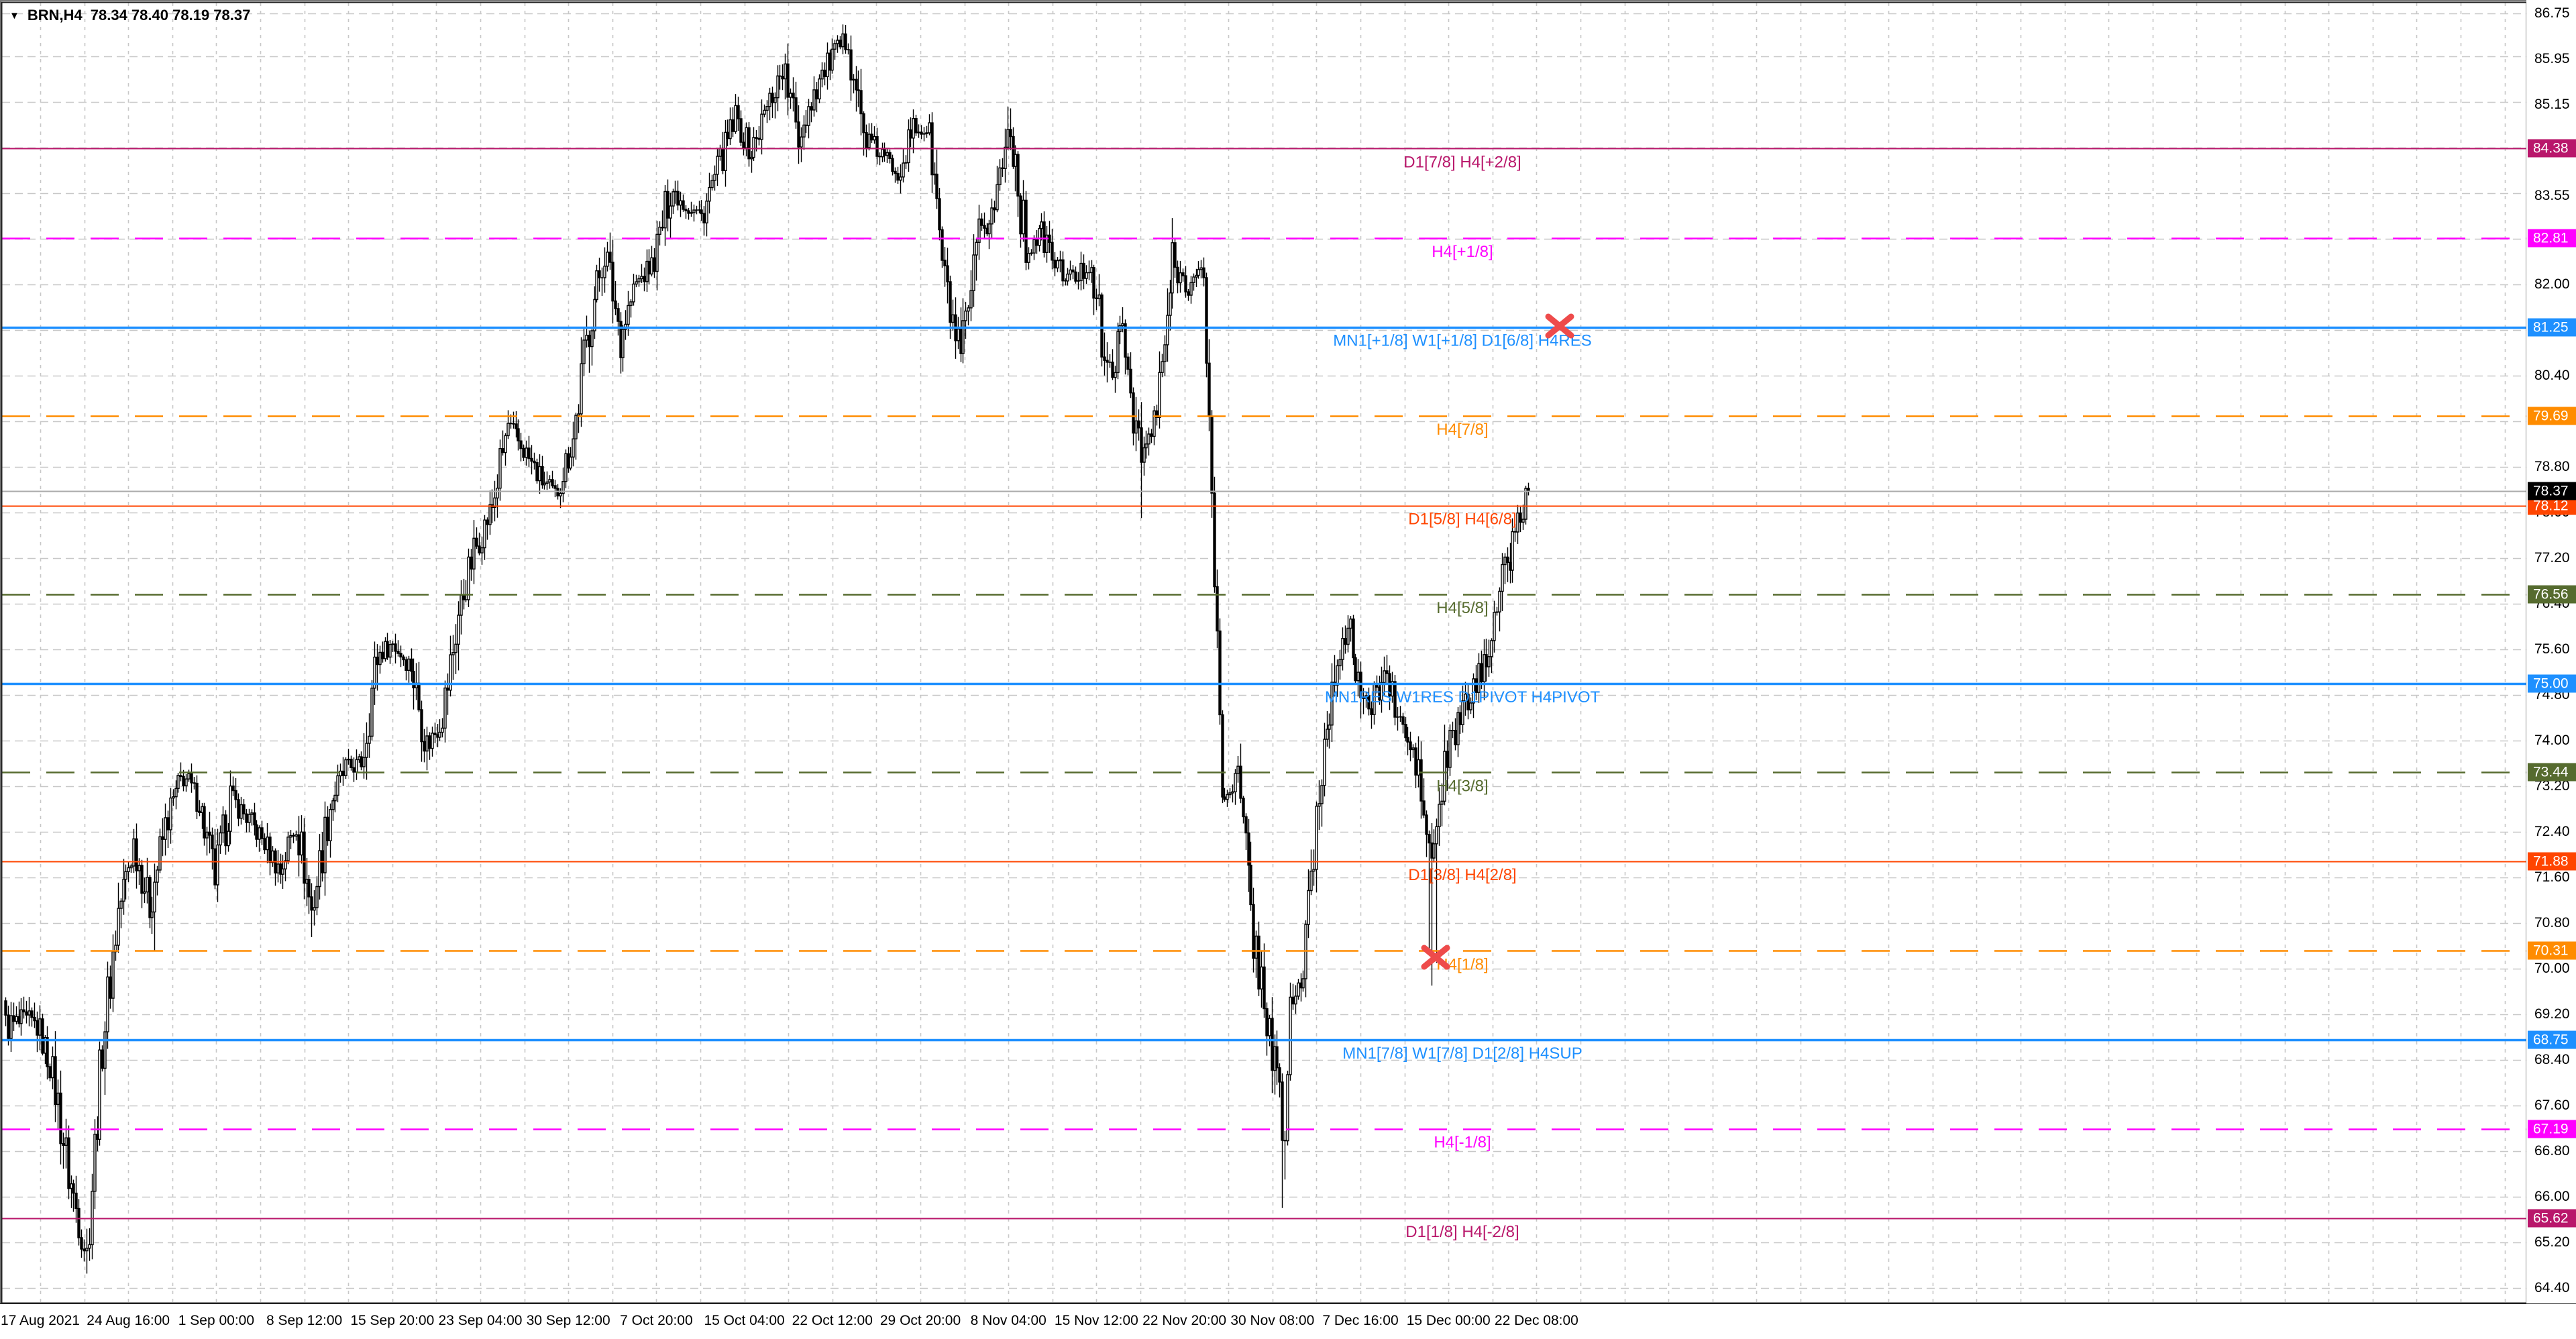  I want to click on level-label: D1[1/8] H4[-2/8], so click(1462, 1232).